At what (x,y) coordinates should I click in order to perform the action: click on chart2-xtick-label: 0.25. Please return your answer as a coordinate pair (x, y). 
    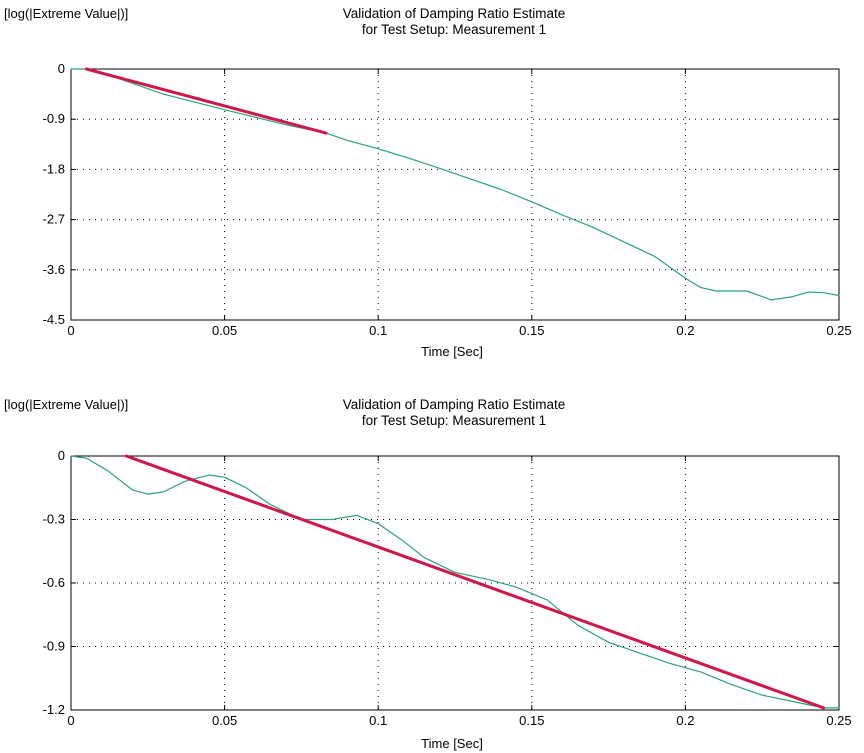
    Looking at the image, I should click on (838, 720).